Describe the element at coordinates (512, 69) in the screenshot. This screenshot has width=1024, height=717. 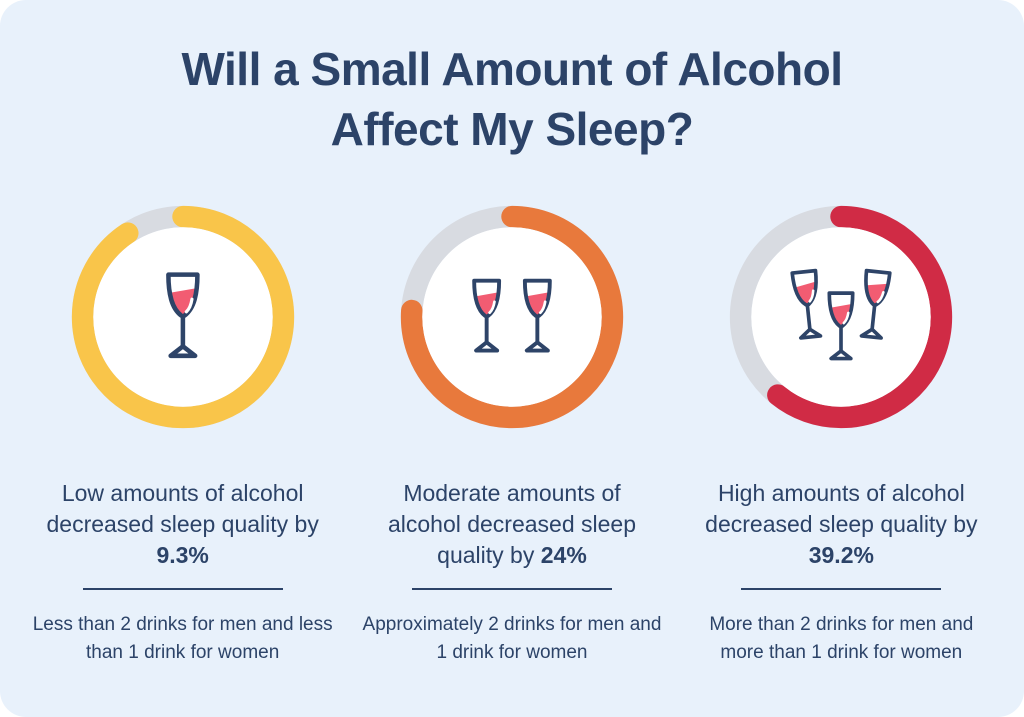
I see `page-title-line1: Will a Small Amount of Alcohol` at that location.